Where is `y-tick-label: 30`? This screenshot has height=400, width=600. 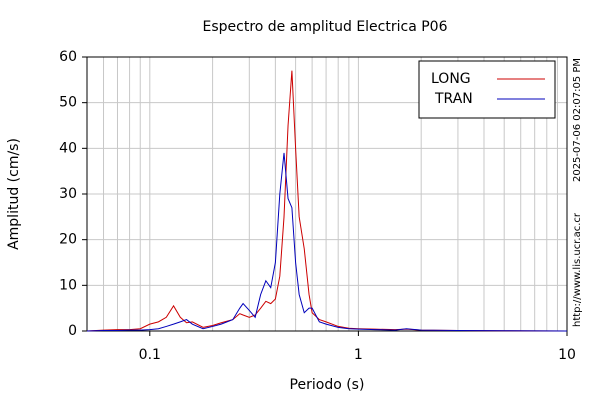 y-tick-label: 30 is located at coordinates (68, 194).